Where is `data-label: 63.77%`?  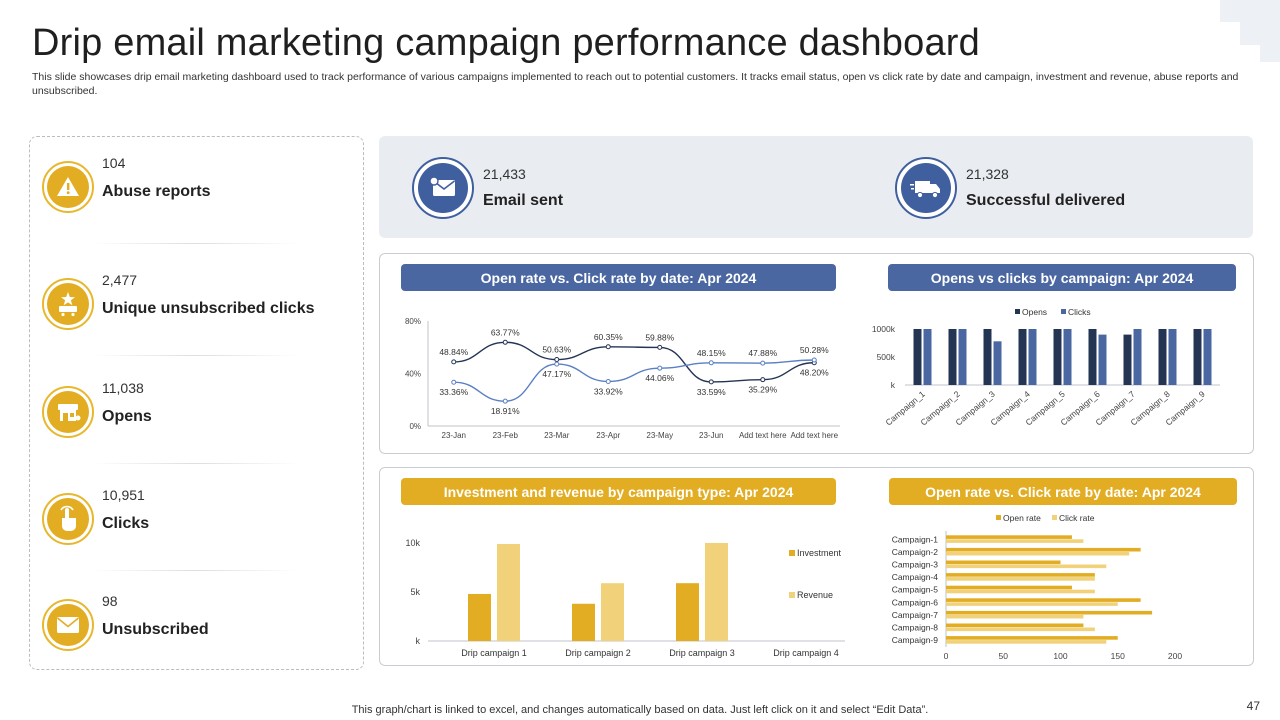 data-label: 63.77% is located at coordinates (505, 332).